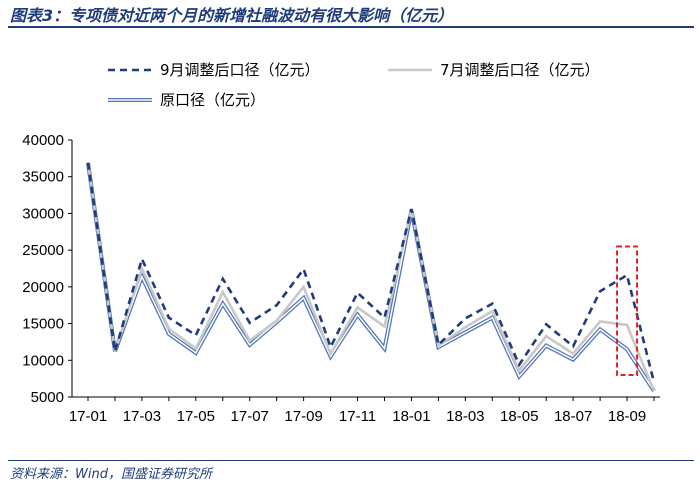 The width and height of the screenshot is (700, 482). Describe the element at coordinates (232, 15) in the screenshot. I see `chart-title: 图表3：专项债对近两个月的新增社融波动有很大影响（亿元）` at that location.